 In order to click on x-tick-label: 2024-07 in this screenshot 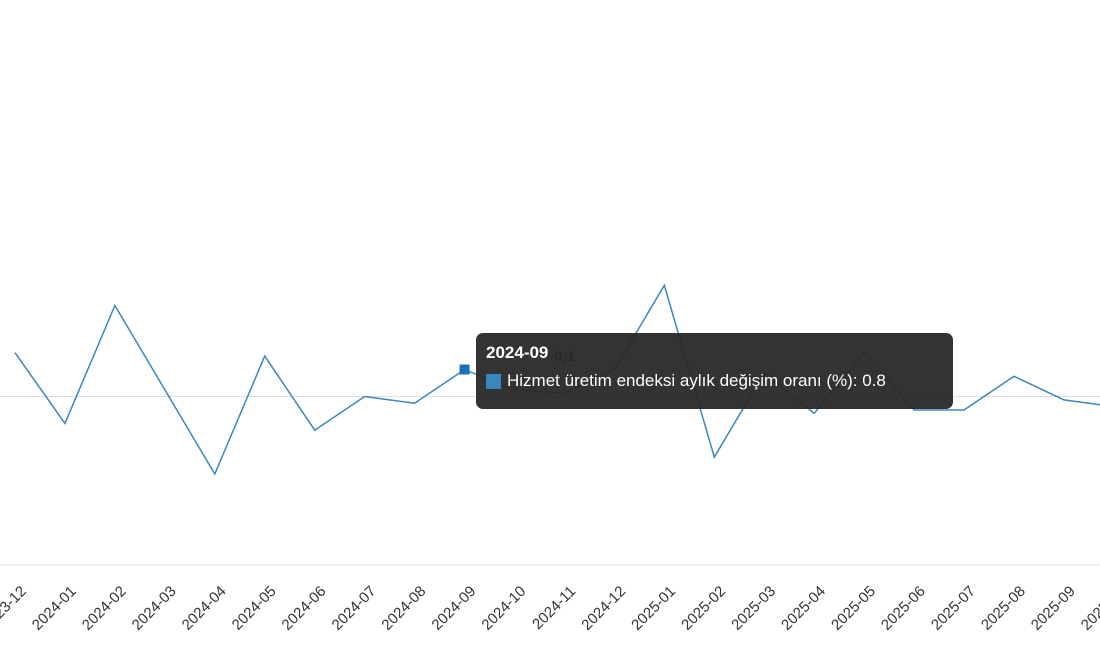, I will do `click(354, 608)`.